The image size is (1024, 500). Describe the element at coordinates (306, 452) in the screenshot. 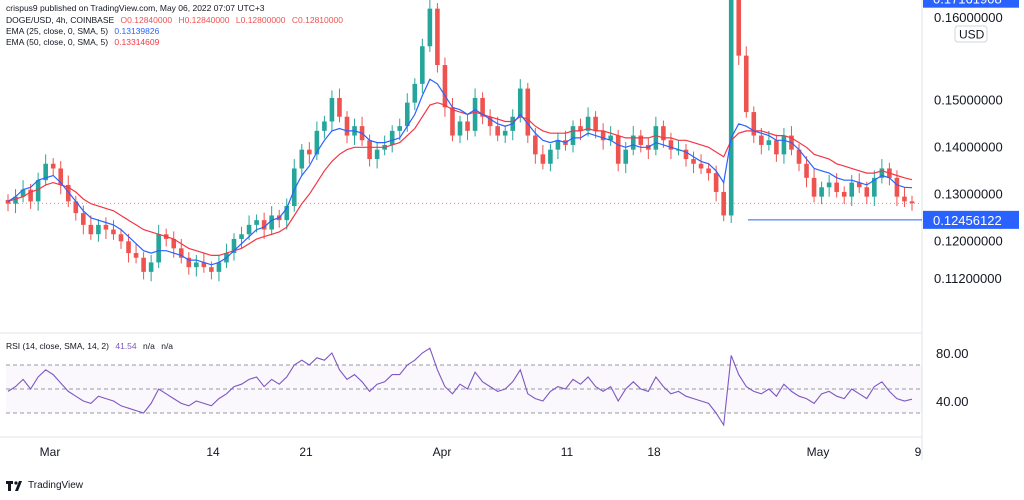

I see `time-tick-label: 21` at that location.